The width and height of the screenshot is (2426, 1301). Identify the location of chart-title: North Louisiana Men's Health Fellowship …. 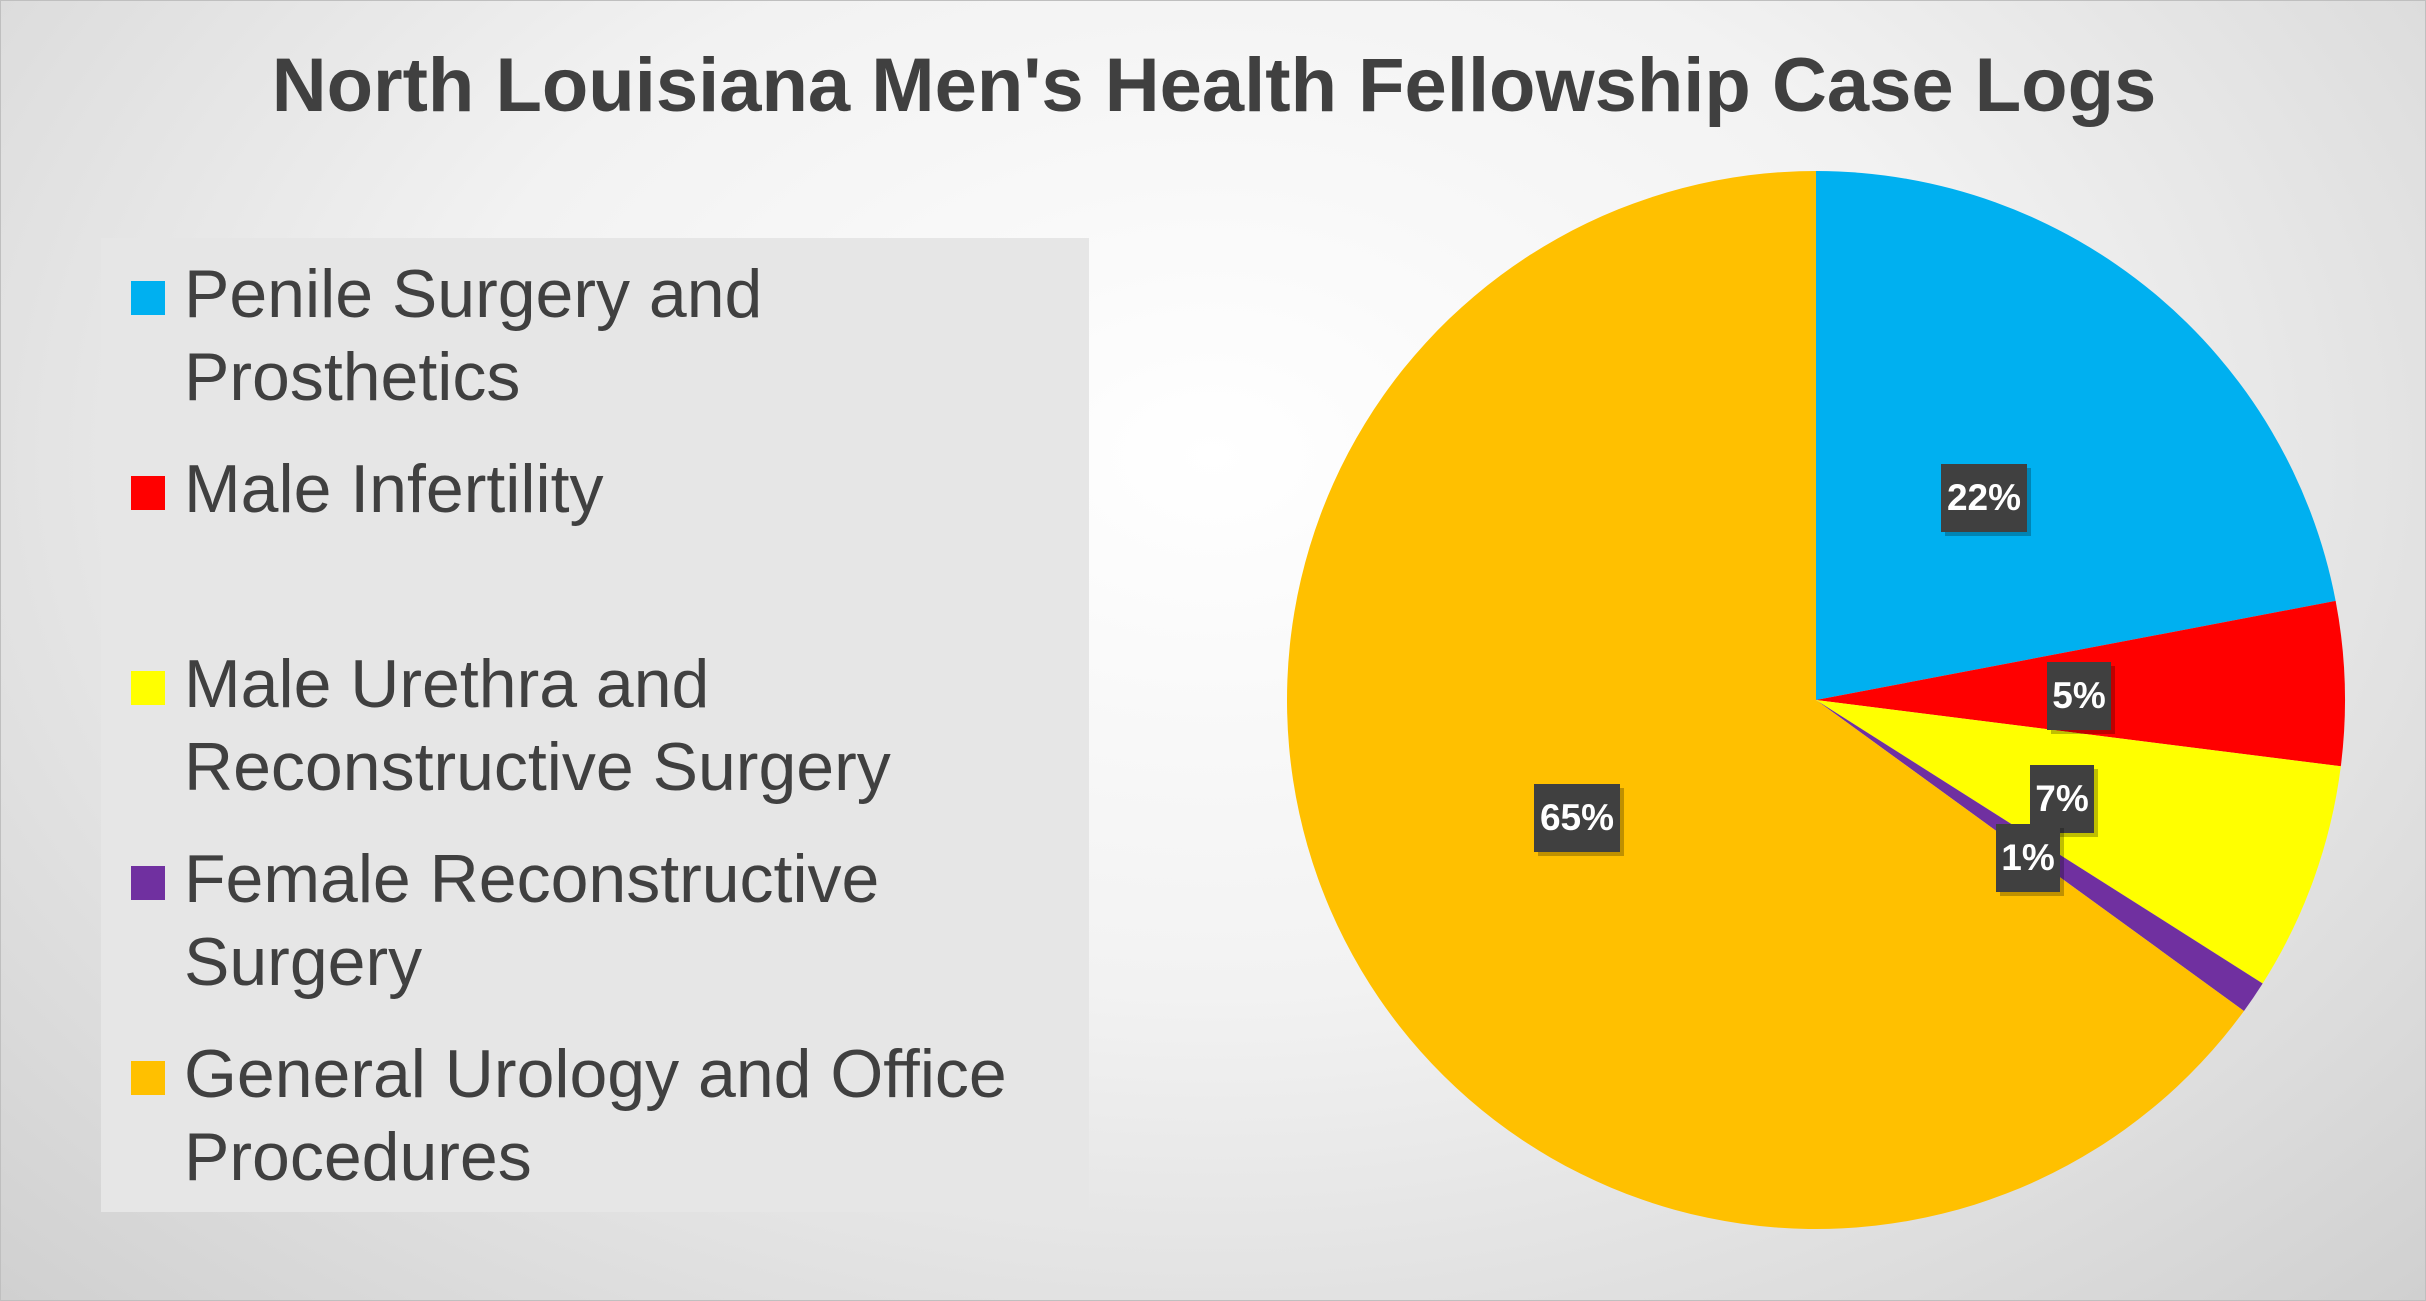
(1214, 85).